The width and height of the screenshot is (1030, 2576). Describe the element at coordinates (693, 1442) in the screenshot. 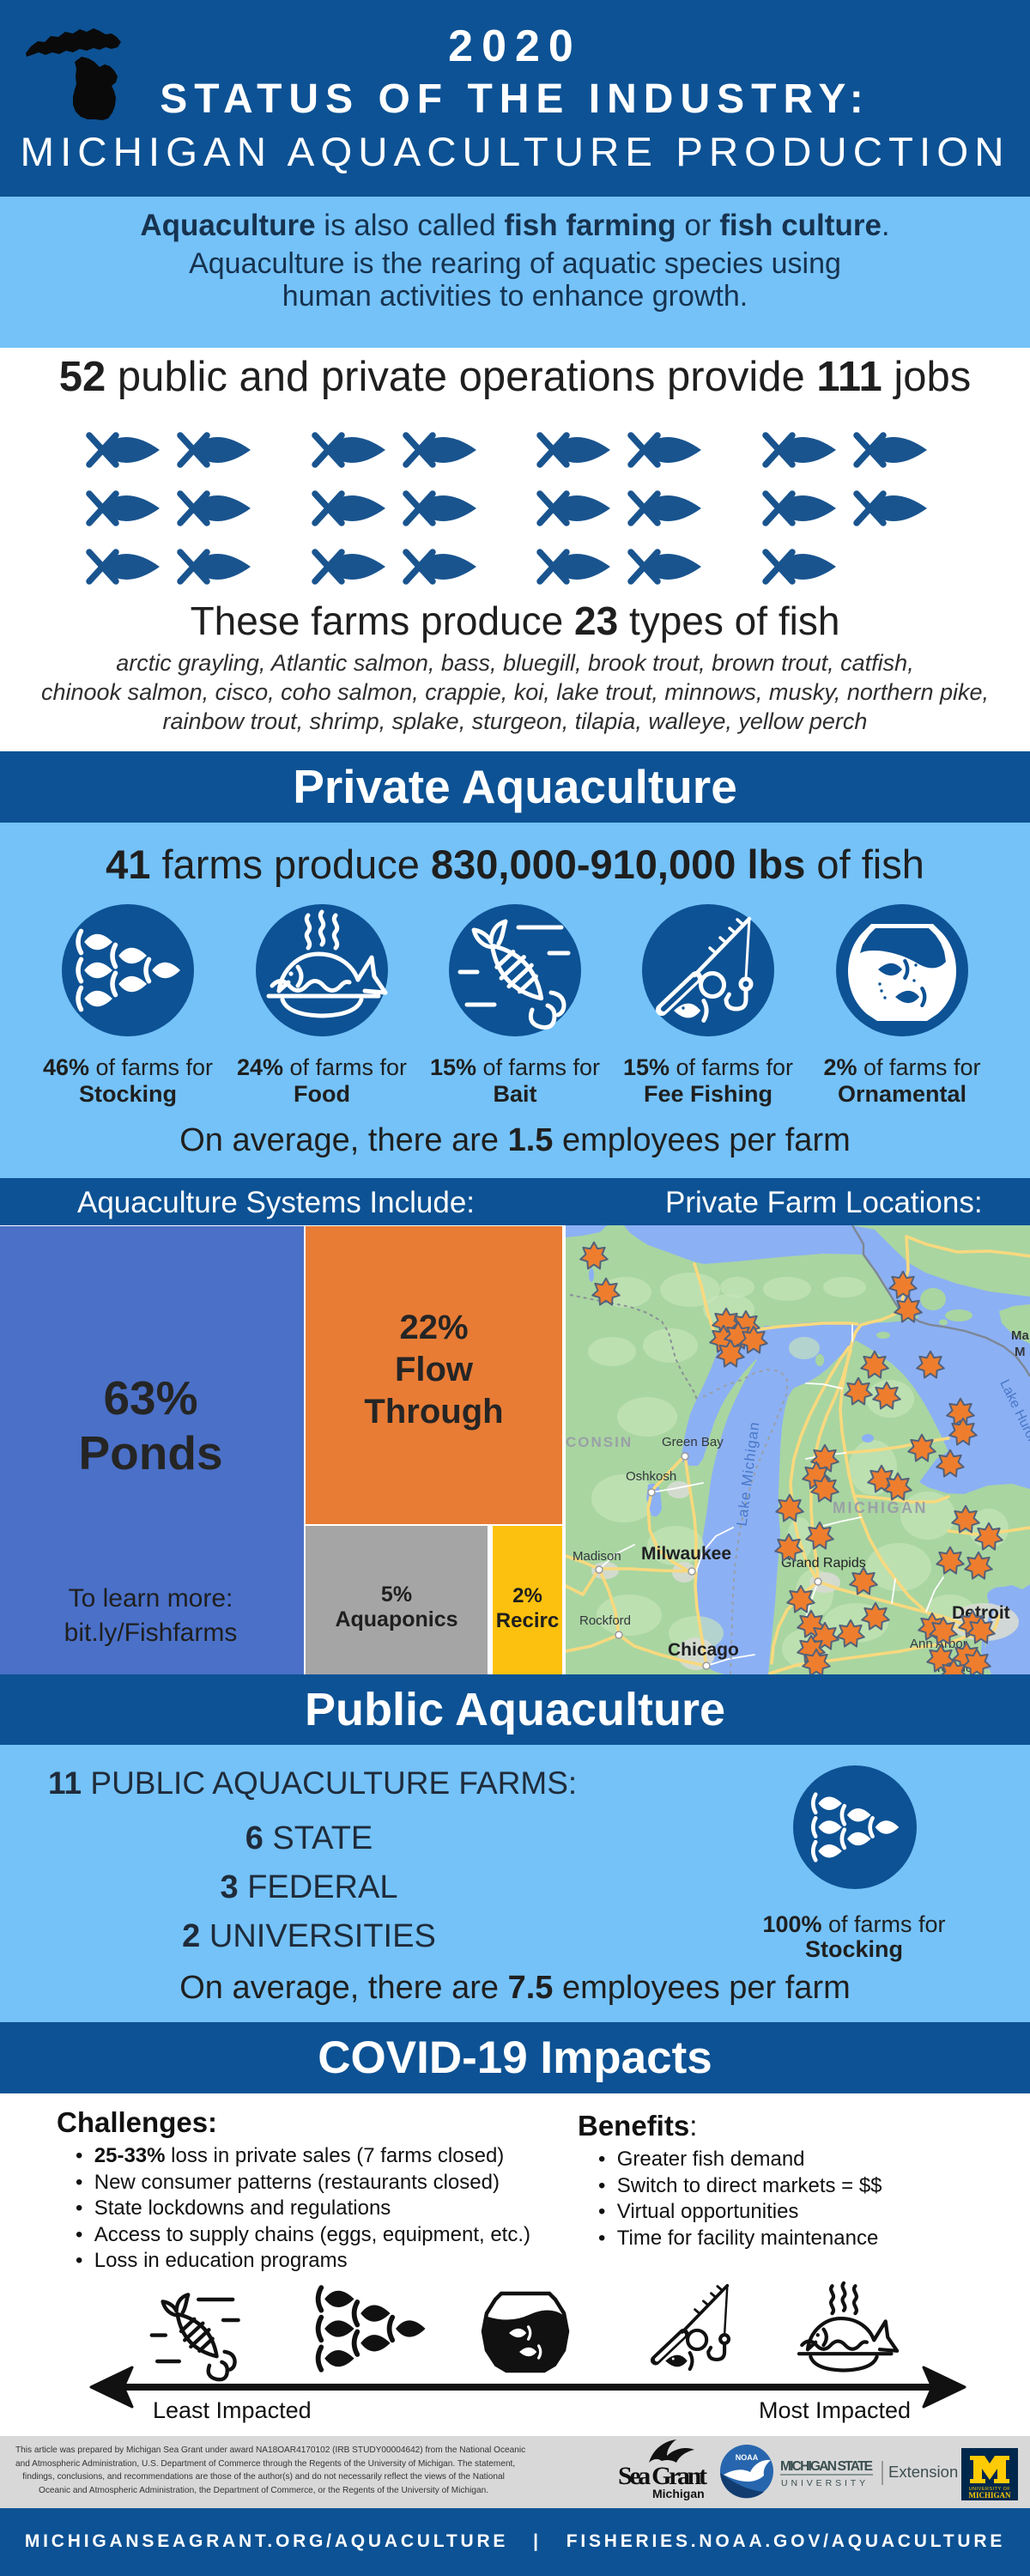

I see `svg-text: Green Bay` at that location.